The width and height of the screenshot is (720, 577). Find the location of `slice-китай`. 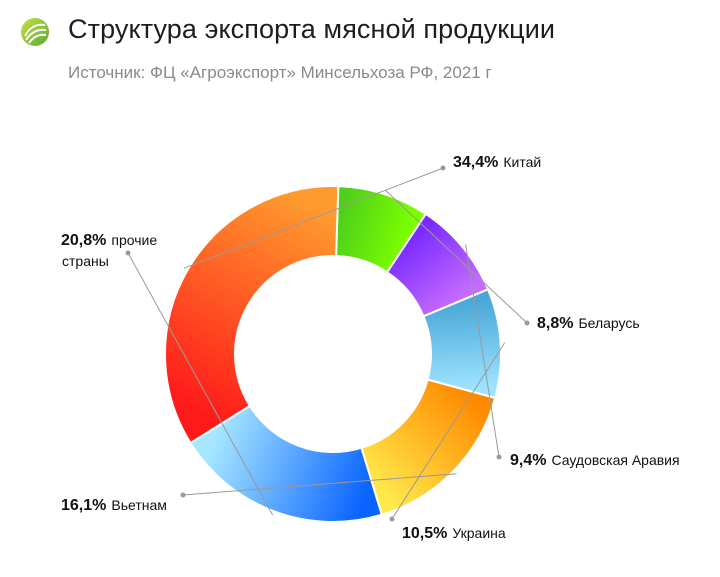

slice-китай is located at coordinates (252, 315).